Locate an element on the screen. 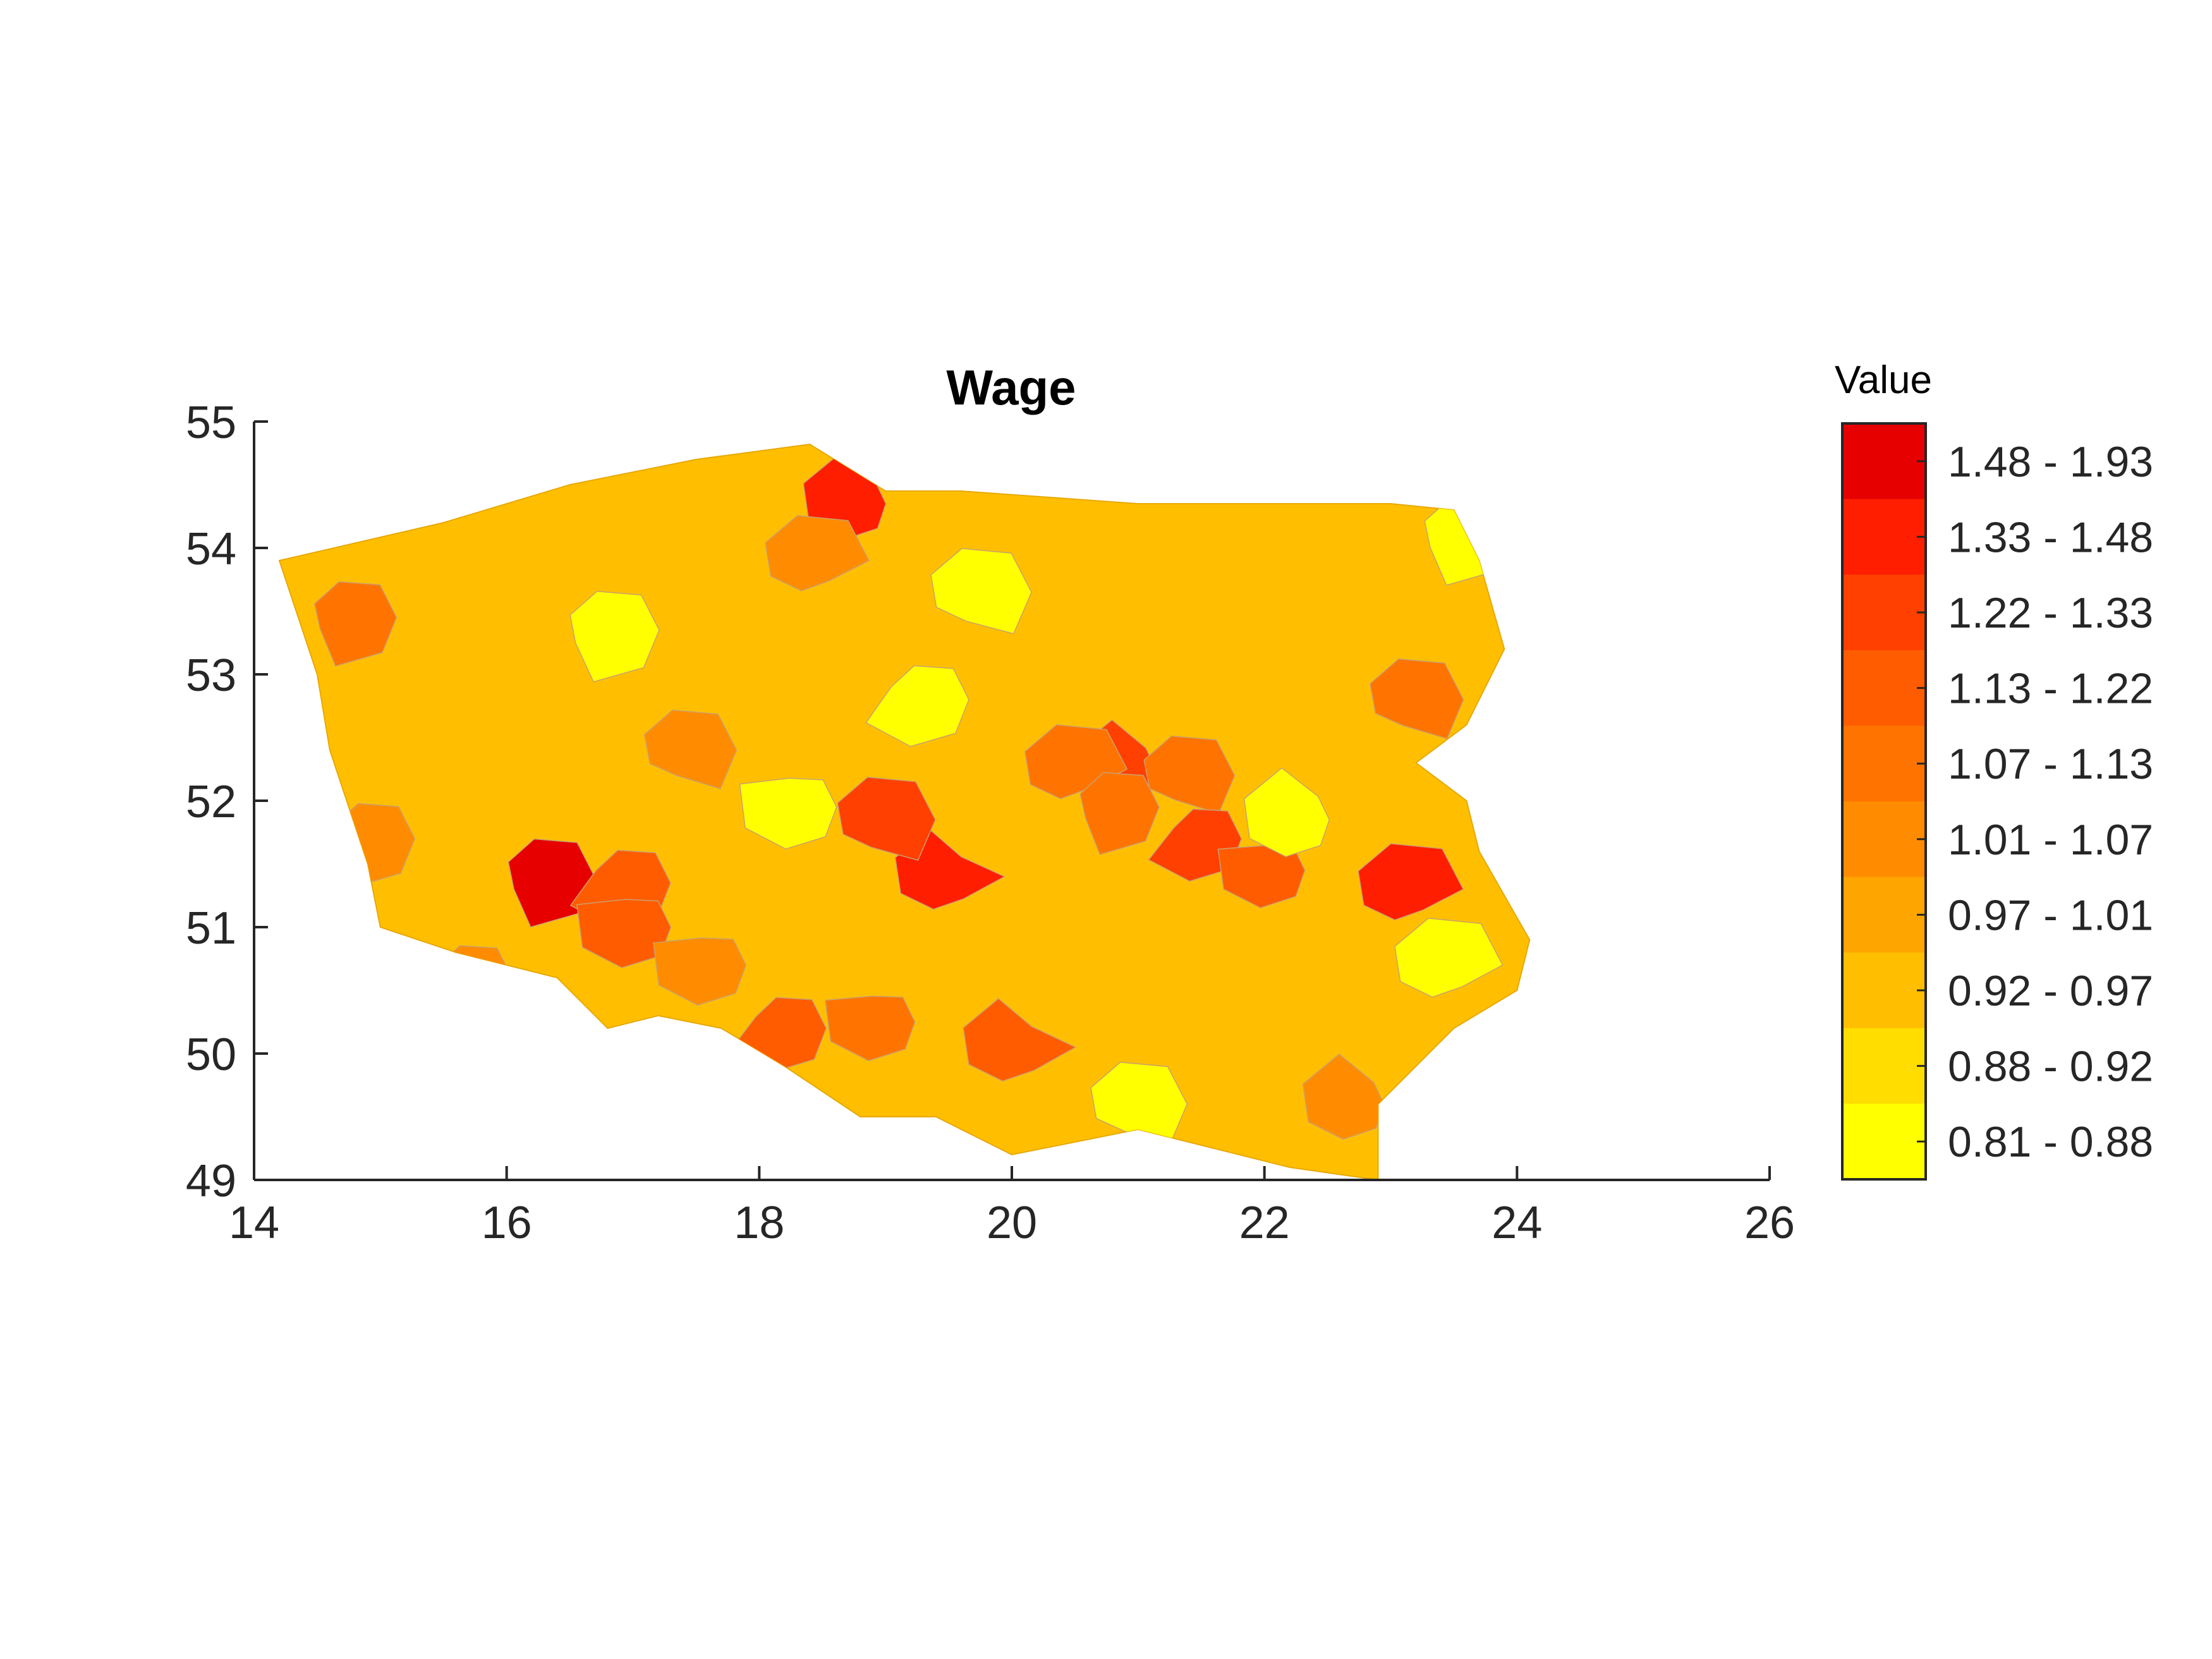  y-tick-label: 54 is located at coordinates (211, 549).